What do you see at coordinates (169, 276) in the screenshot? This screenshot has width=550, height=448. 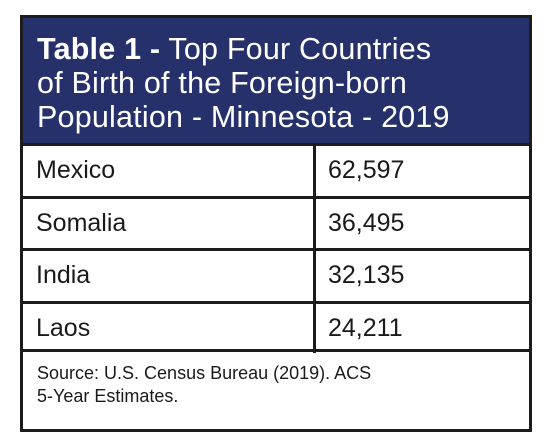 I see `country-cell: India` at bounding box center [169, 276].